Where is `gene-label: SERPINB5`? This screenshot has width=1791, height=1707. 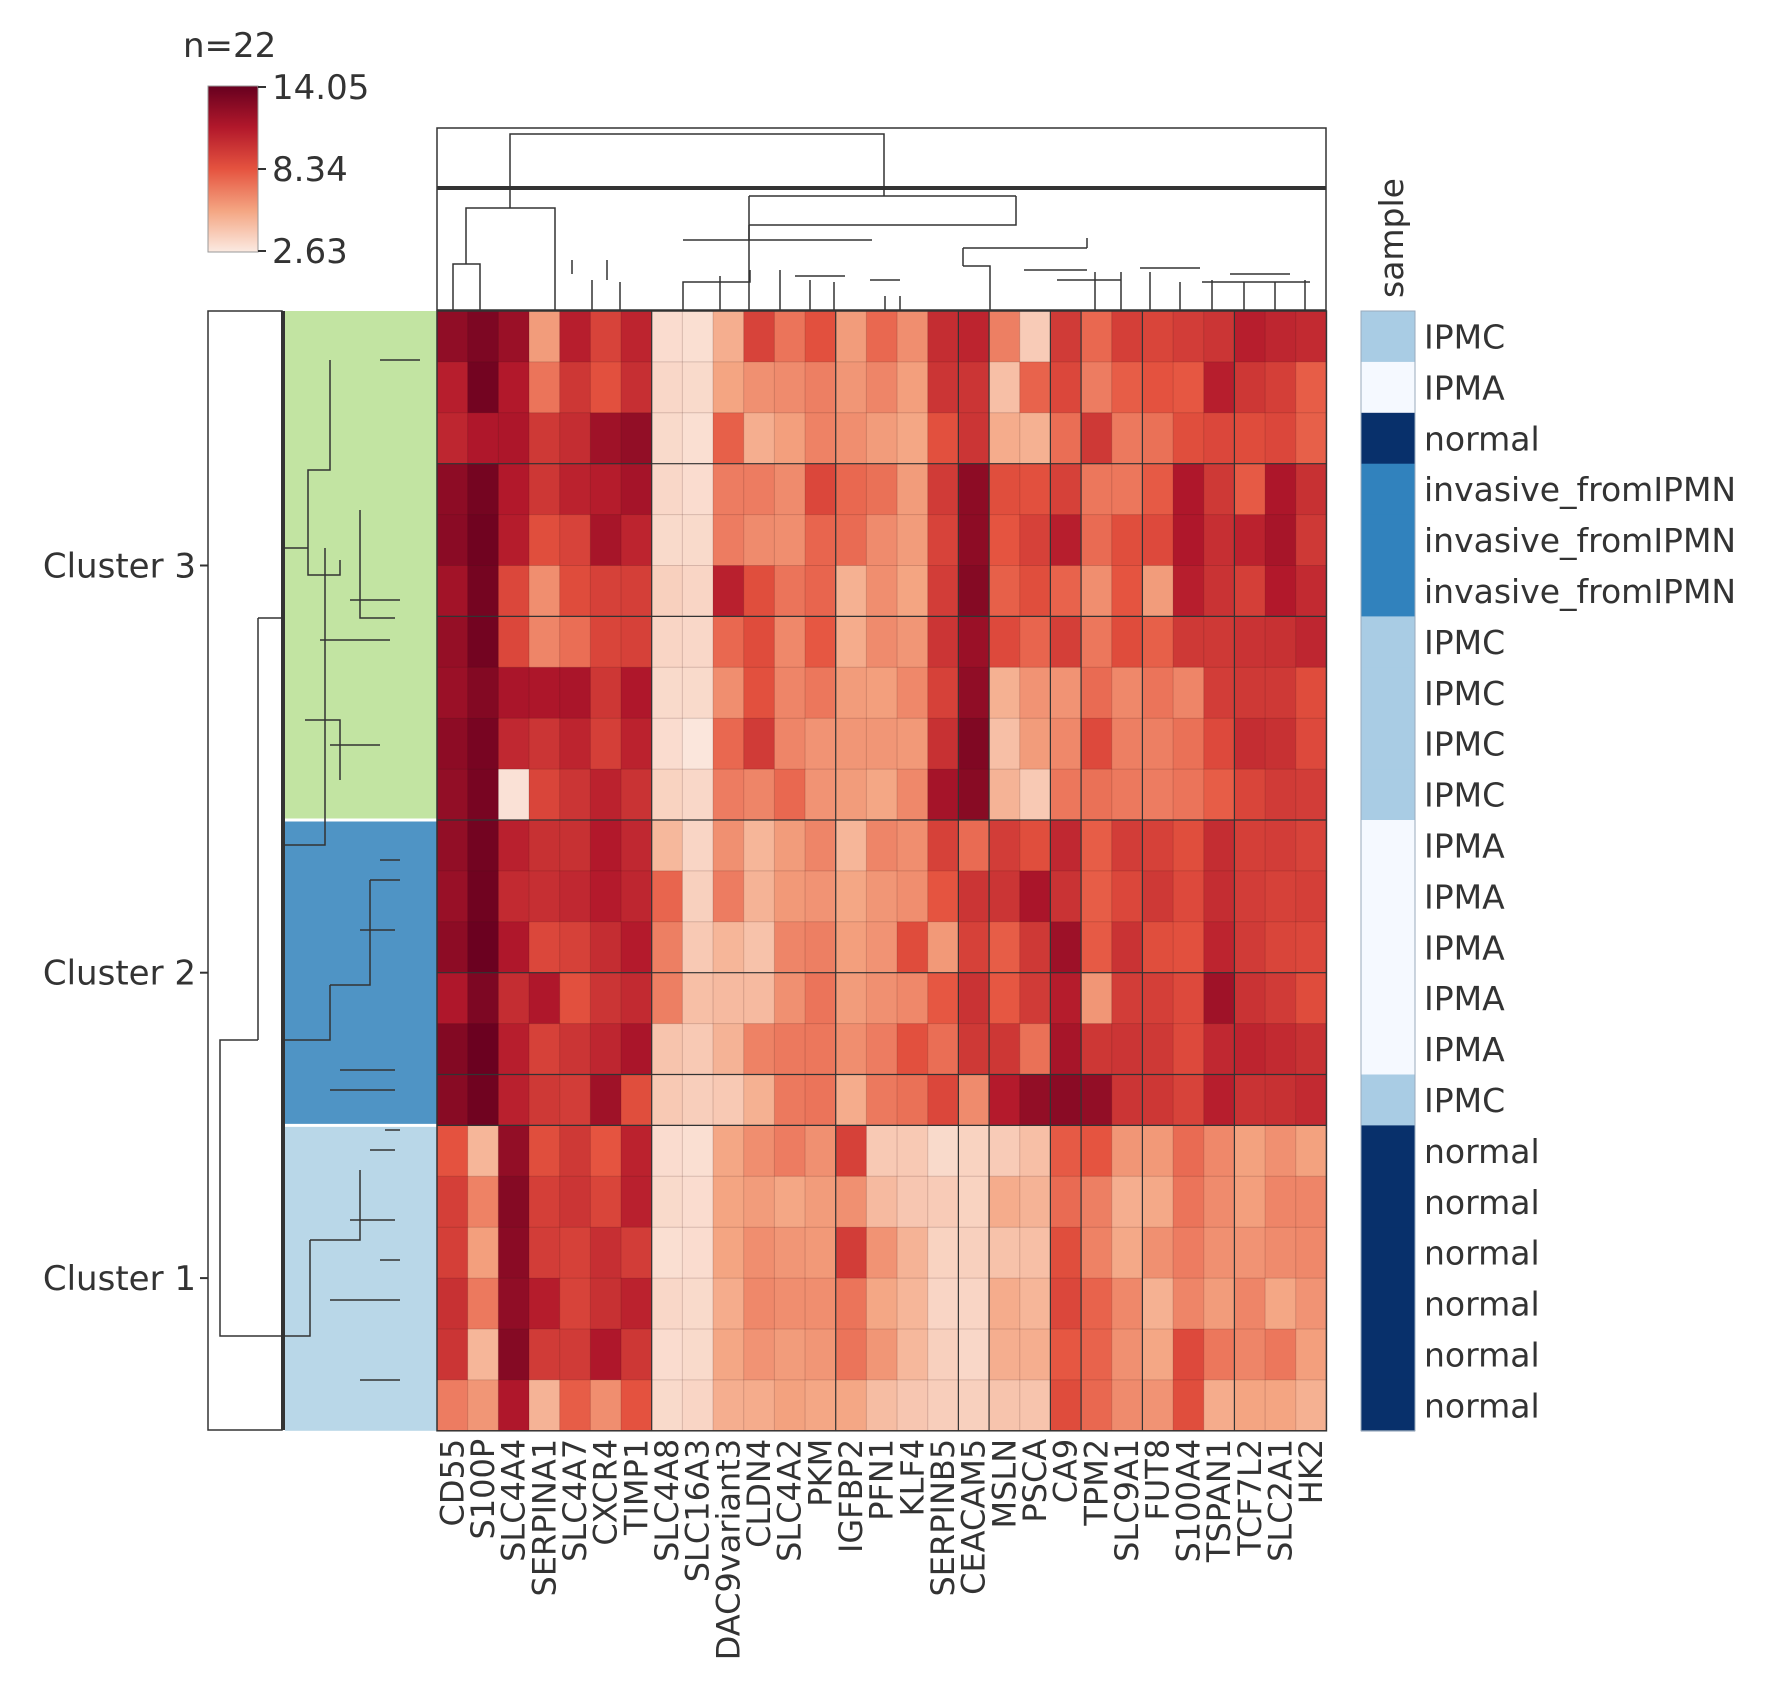
gene-label: SERPINB5 is located at coordinates (943, 1518).